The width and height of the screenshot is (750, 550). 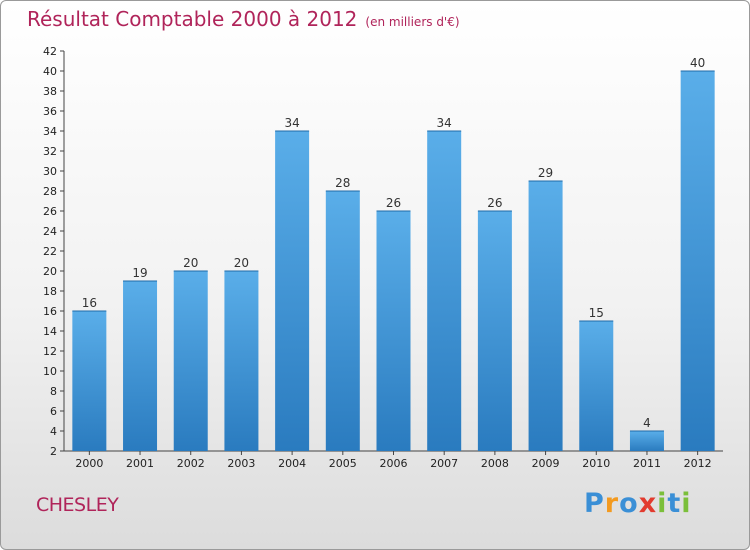 I want to click on bar-value-label: 19, so click(x=139, y=273).